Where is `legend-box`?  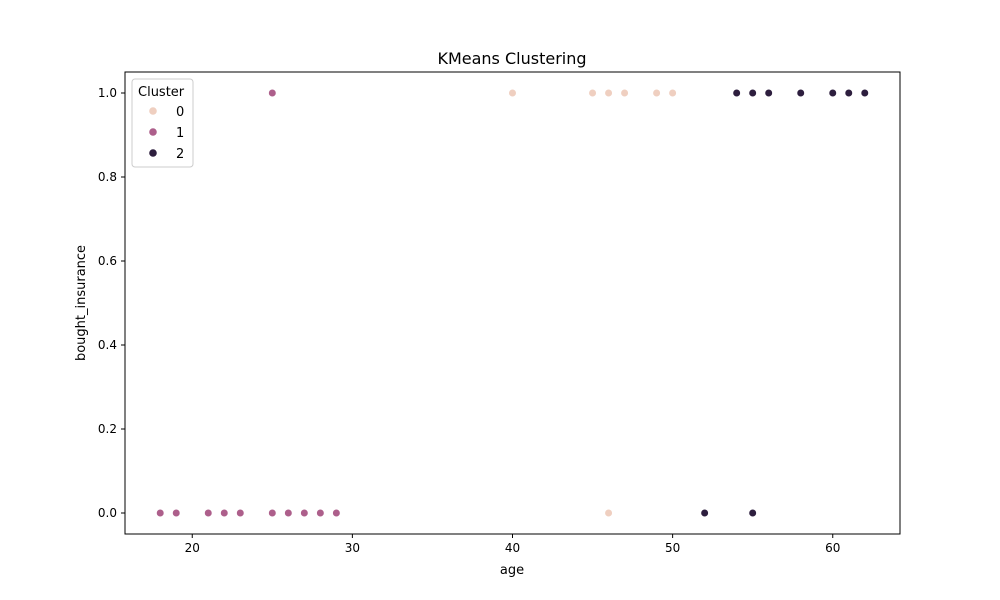 legend-box is located at coordinates (162, 123).